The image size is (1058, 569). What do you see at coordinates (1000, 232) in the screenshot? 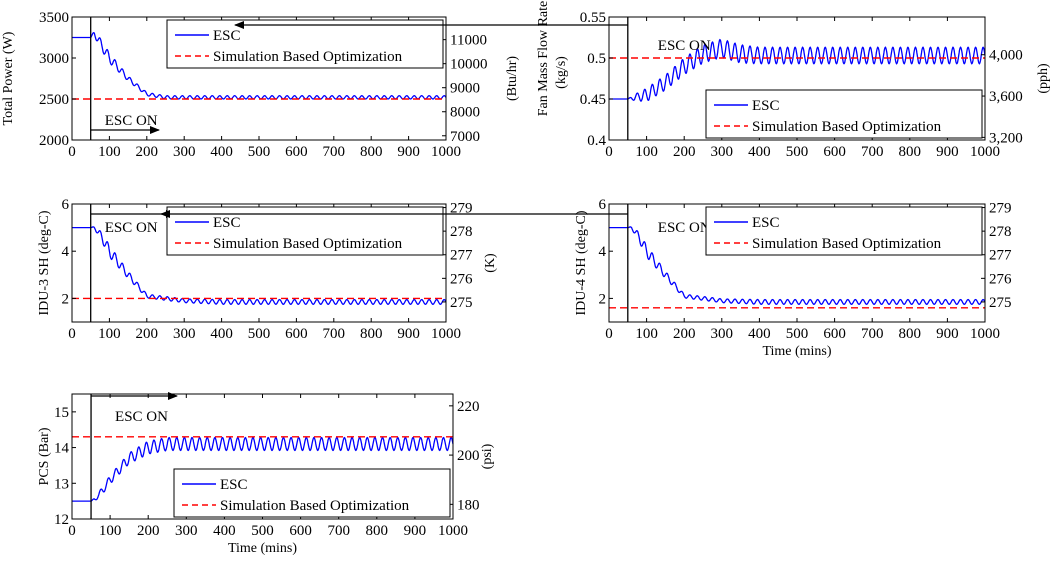
I see `y2-tick-label: 278` at bounding box center [1000, 232].